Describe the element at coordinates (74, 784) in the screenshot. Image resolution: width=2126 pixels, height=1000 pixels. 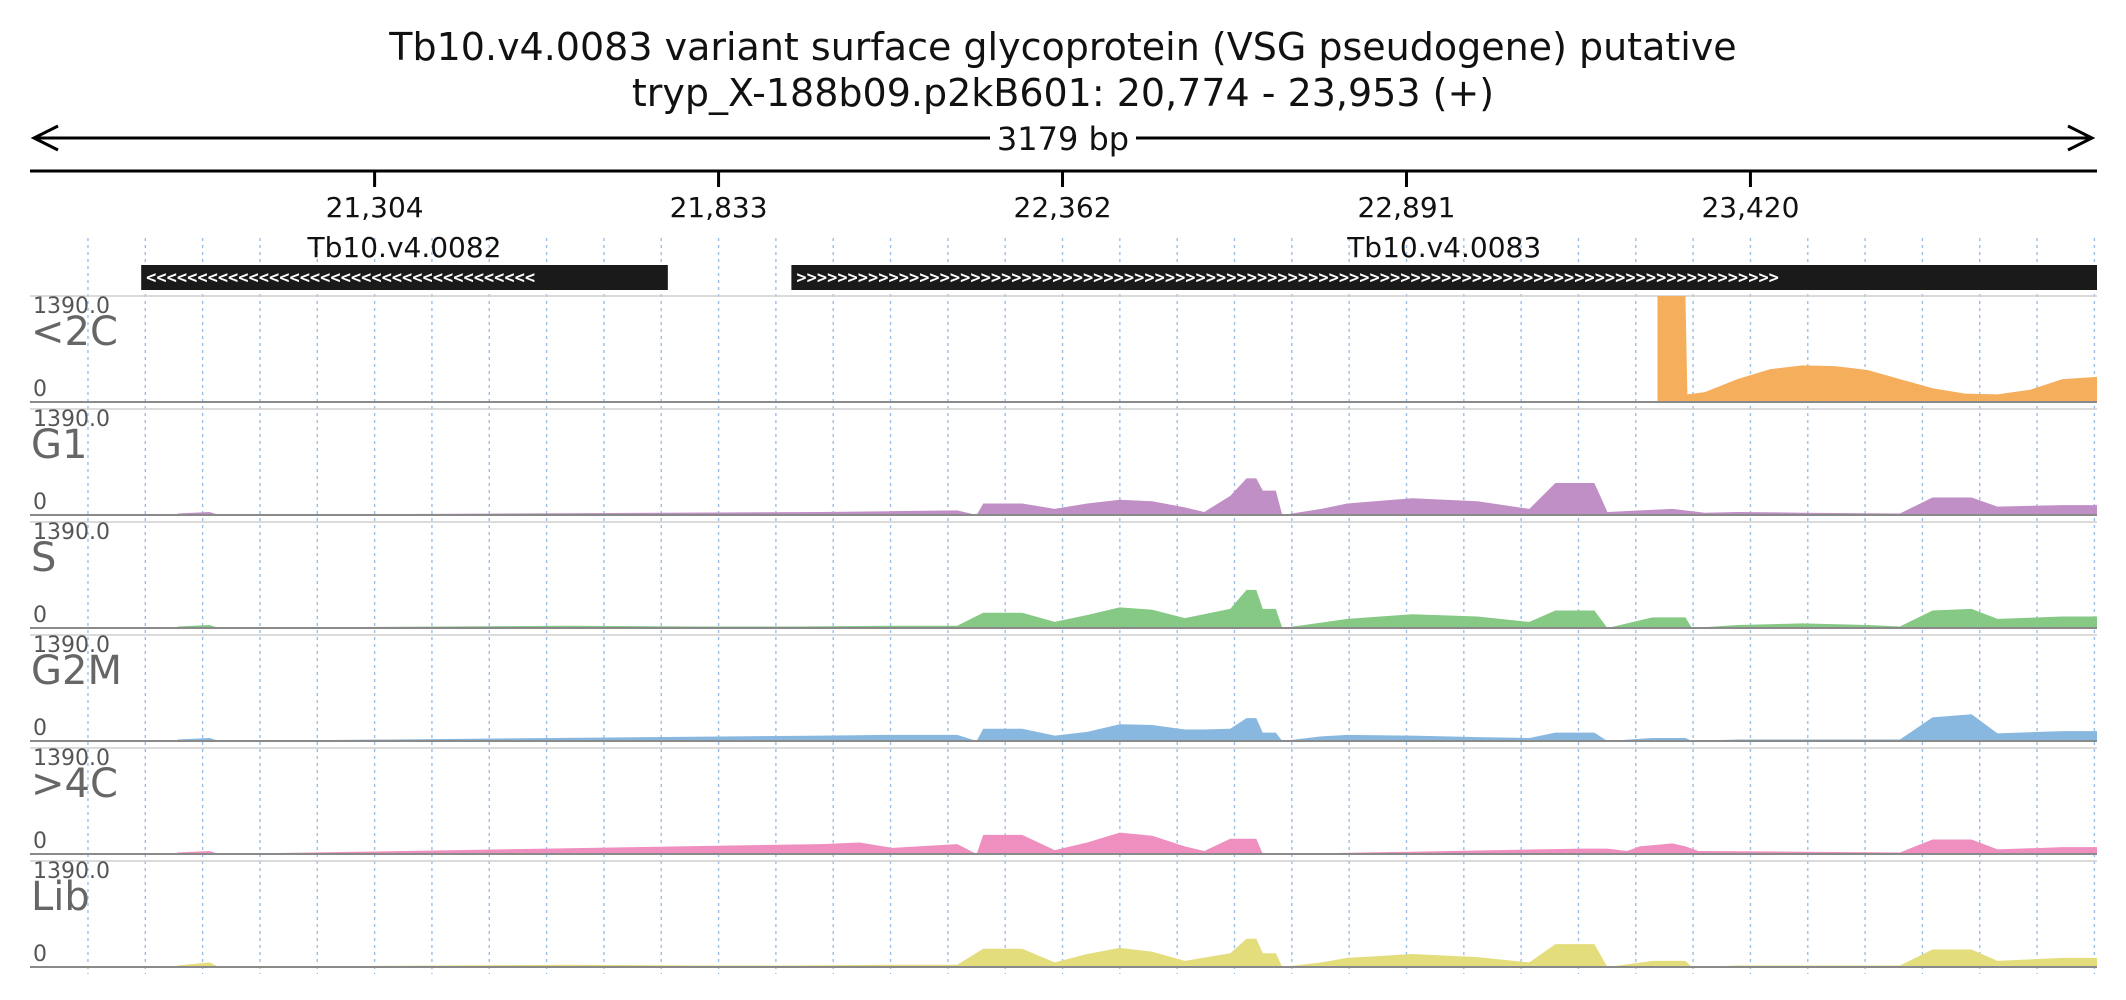
I see `track-name: >4C` at that location.